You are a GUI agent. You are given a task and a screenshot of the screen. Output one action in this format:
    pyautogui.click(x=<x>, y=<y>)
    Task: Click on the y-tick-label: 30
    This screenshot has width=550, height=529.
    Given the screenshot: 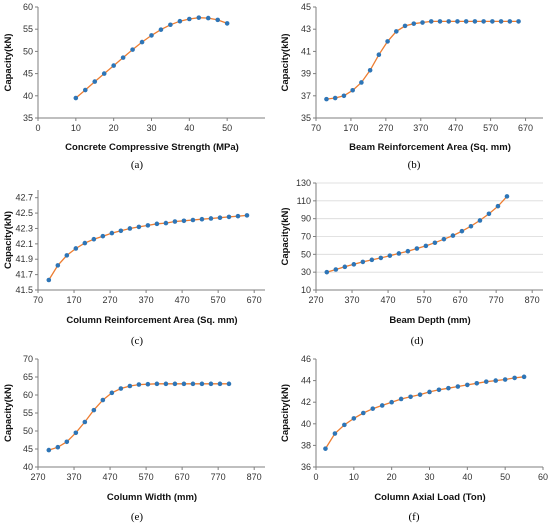 What is the action you would take?
    pyautogui.click(x=306, y=272)
    